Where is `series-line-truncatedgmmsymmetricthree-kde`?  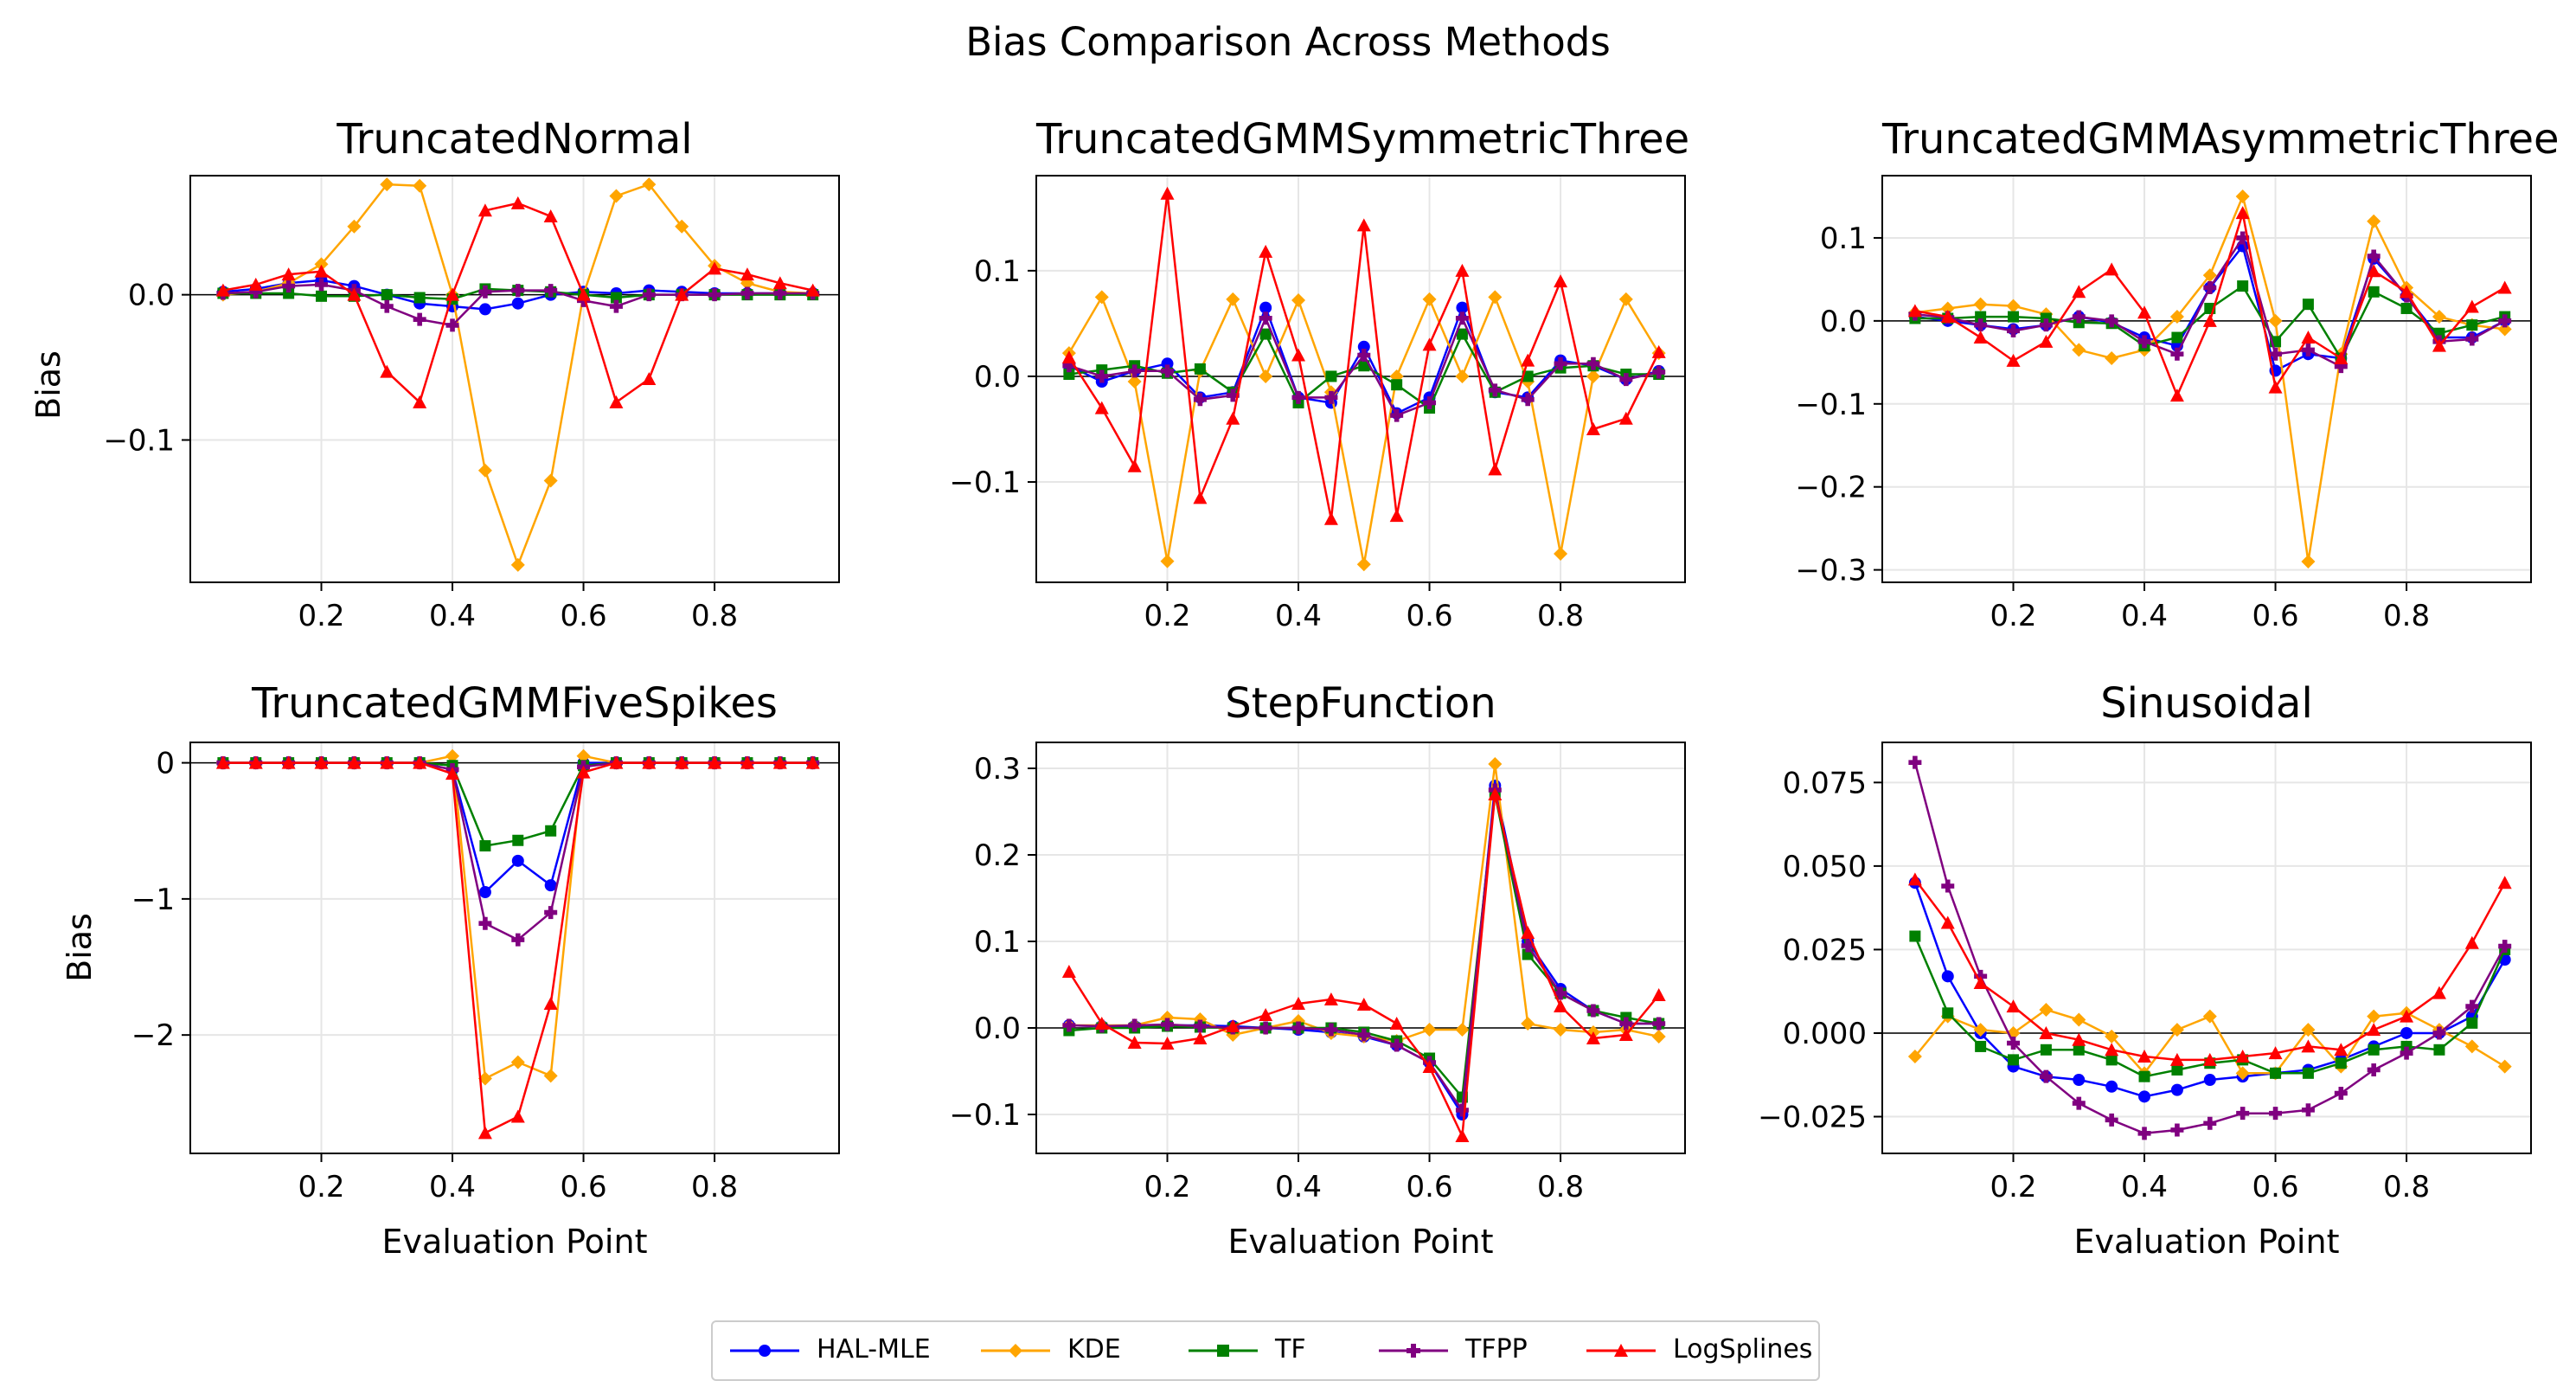
series-line-truncatedgmmsymmetricthree-kde is located at coordinates (1363, 431).